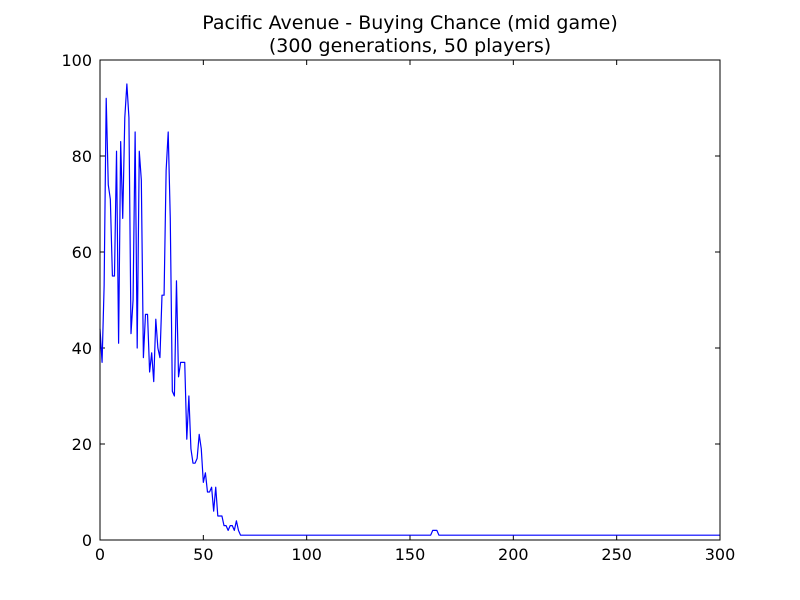 The width and height of the screenshot is (800, 600). Describe the element at coordinates (513, 554) in the screenshot. I see `x-tick-label: 200` at that location.